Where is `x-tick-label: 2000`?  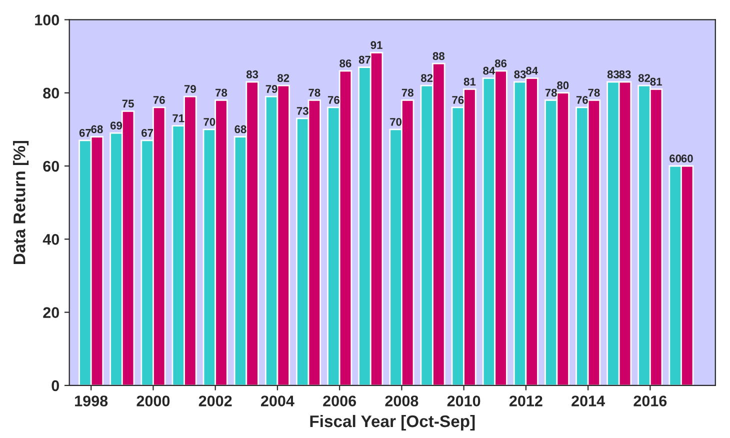 x-tick-label: 2000 is located at coordinates (153, 401).